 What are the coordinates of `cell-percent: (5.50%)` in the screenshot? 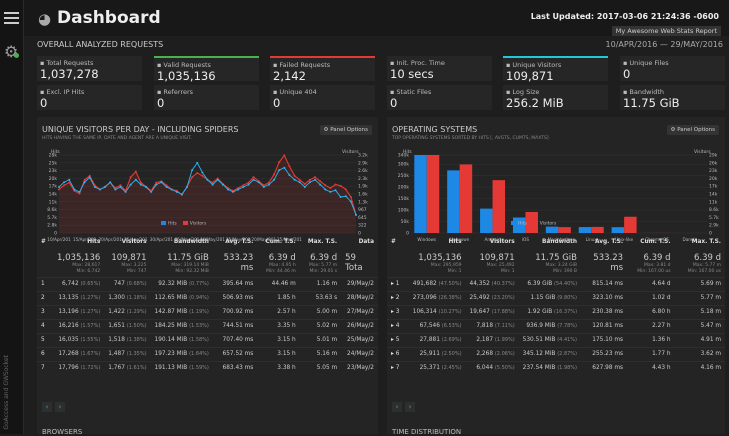 It's located at (505, 368).